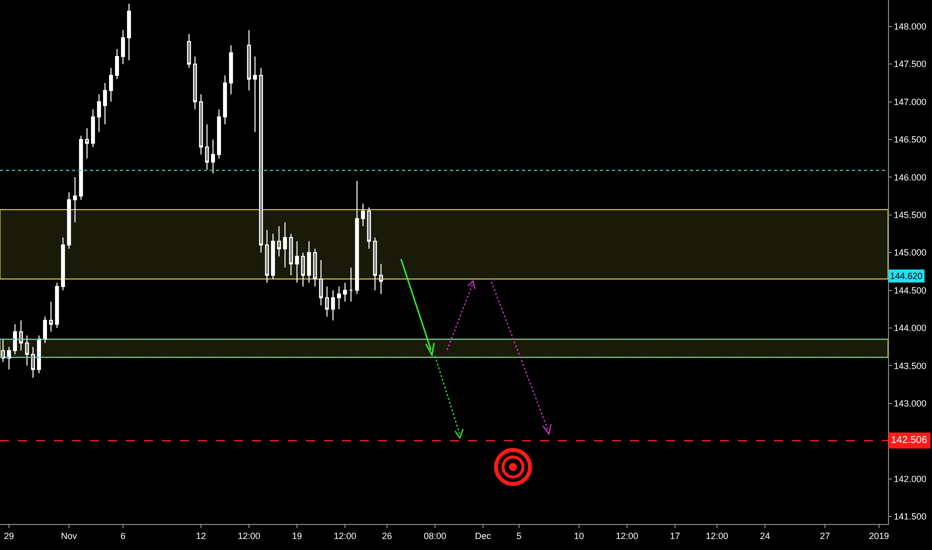  I want to click on y-tick-label: 147.500, so click(910, 64).